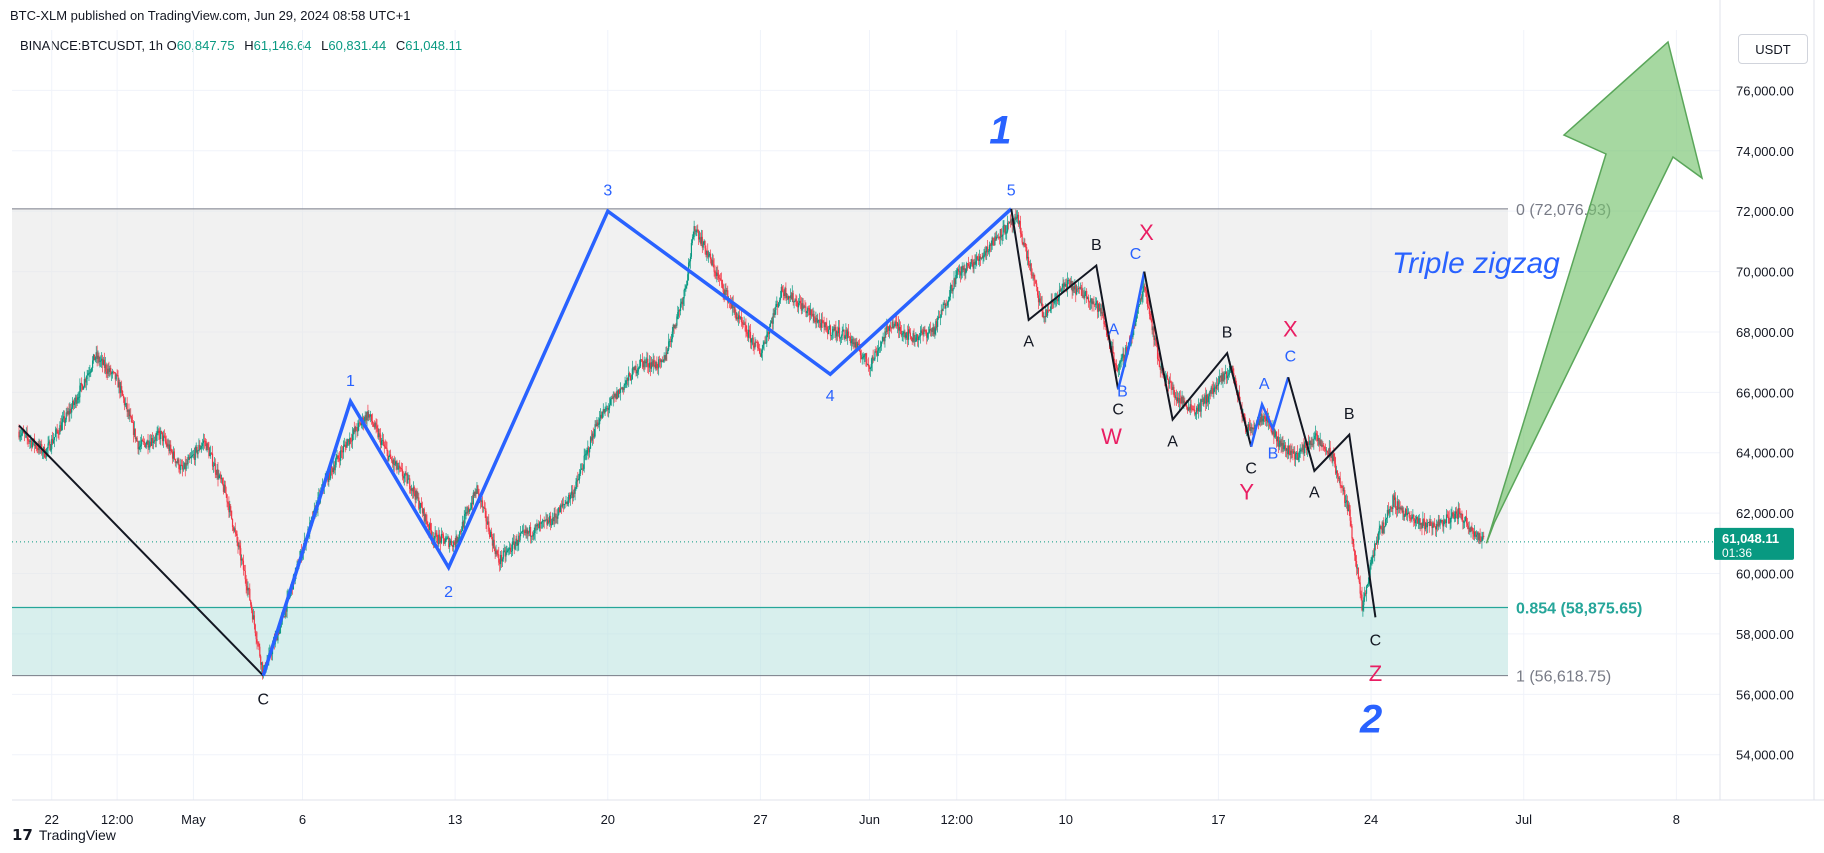 Image resolution: width=1824 pixels, height=853 pixels. What do you see at coordinates (64, 835) in the screenshot?
I see `footer-brand: 𝟭𝟳 TradingView` at bounding box center [64, 835].